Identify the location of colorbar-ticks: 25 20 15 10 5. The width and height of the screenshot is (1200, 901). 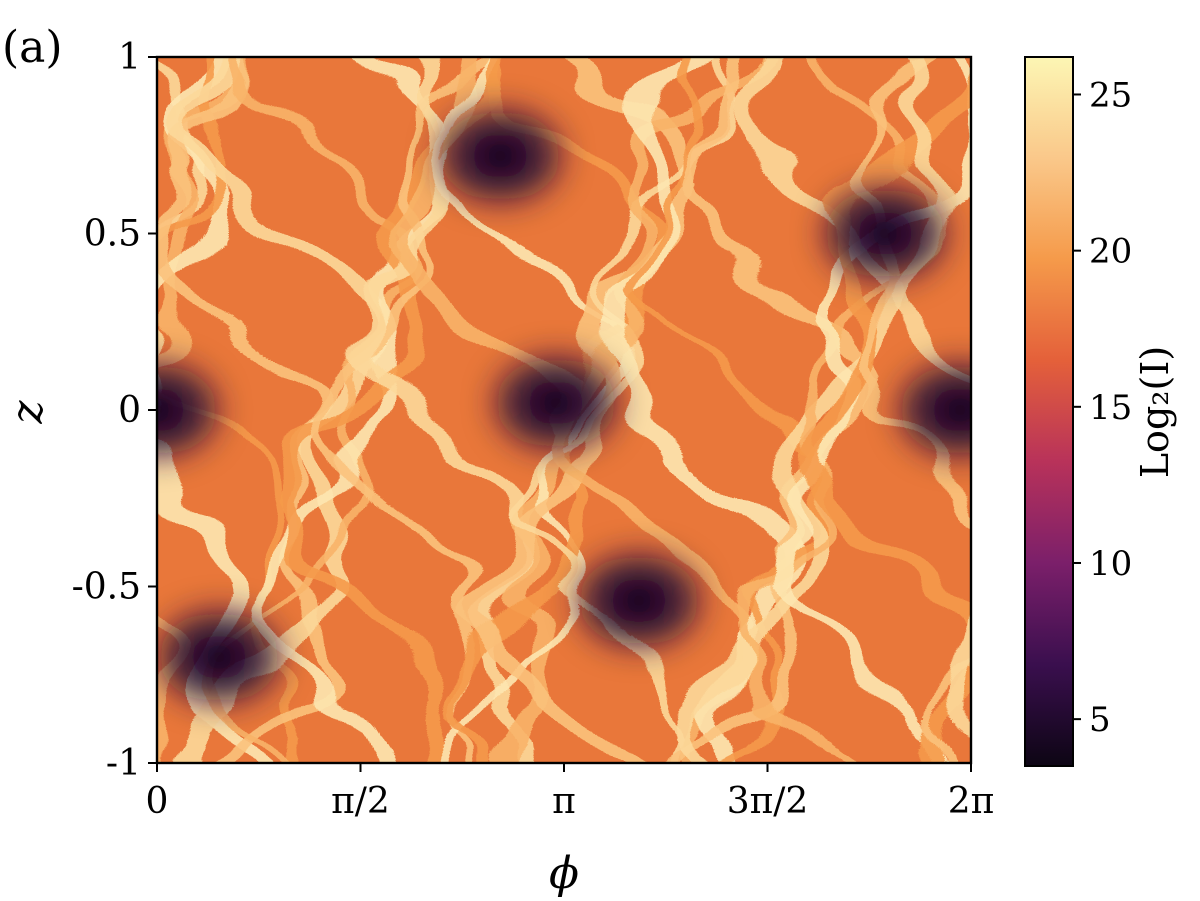
(1102, 407).